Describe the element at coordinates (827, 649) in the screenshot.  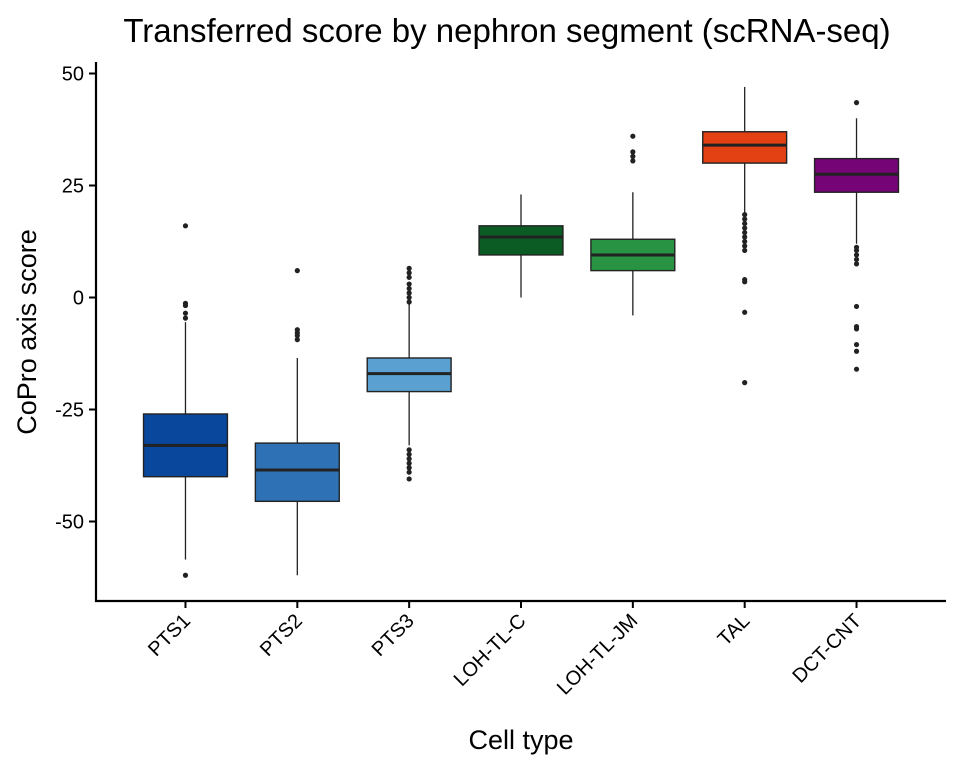
I see `x-tick-label: DCT-CNT` at that location.